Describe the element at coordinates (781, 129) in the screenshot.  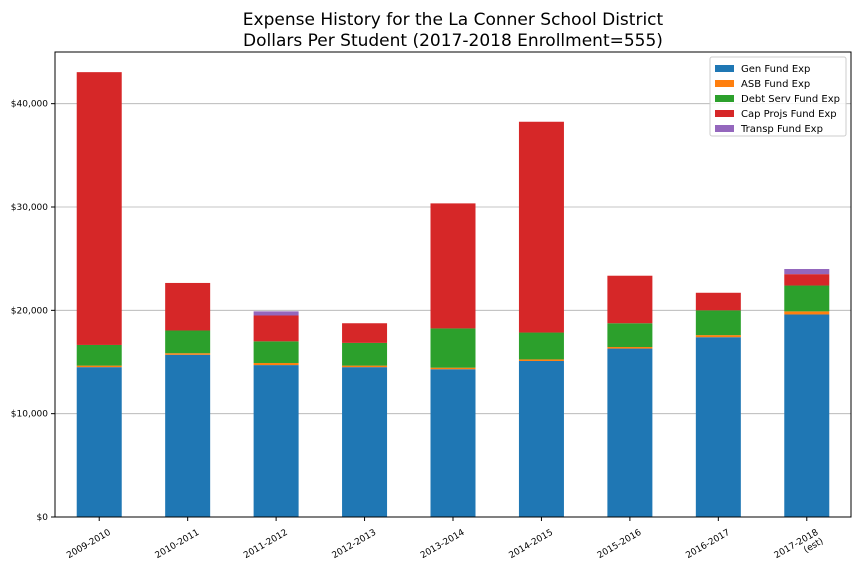
I see `legend-label: Transp Fund Exp` at that location.